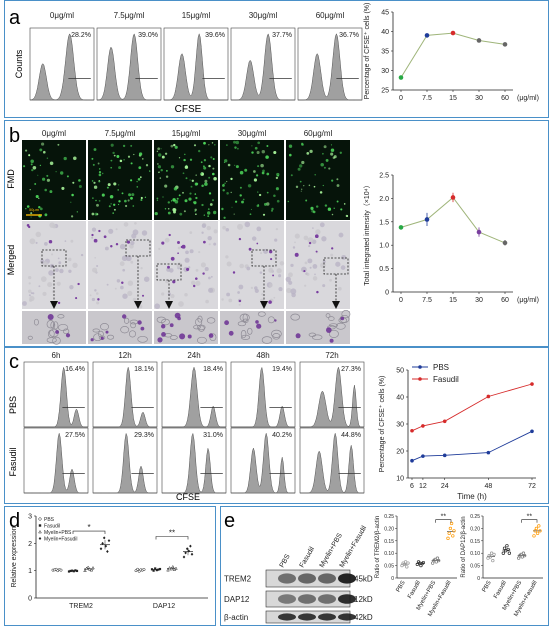 The image size is (553, 632). Describe the element at coordinates (62, 15) in the screenshot. I see `a-dose-label: 0μg/ml` at that location.